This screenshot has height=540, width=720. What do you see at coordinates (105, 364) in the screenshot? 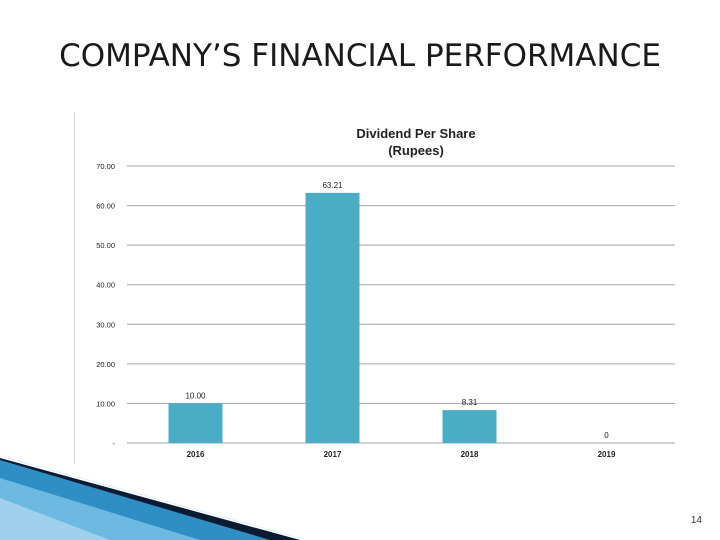
I see `y-tick-label: 20.00` at bounding box center [105, 364].